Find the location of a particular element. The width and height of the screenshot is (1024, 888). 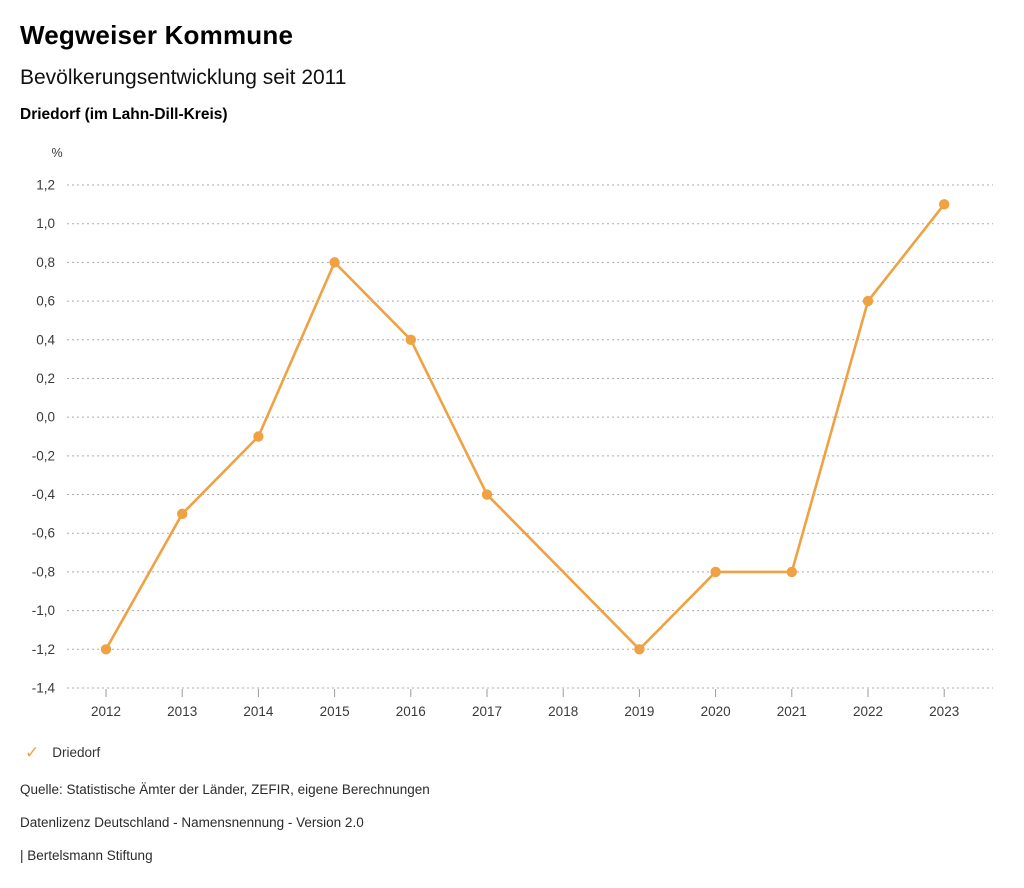

x-tick-label: 2016 is located at coordinates (411, 711).